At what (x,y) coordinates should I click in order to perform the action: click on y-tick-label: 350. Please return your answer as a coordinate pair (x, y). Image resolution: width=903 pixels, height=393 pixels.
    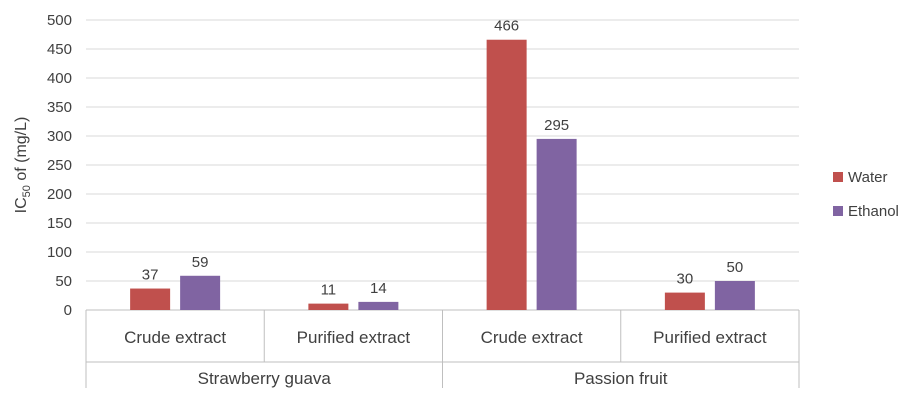
    Looking at the image, I should click on (59, 107).